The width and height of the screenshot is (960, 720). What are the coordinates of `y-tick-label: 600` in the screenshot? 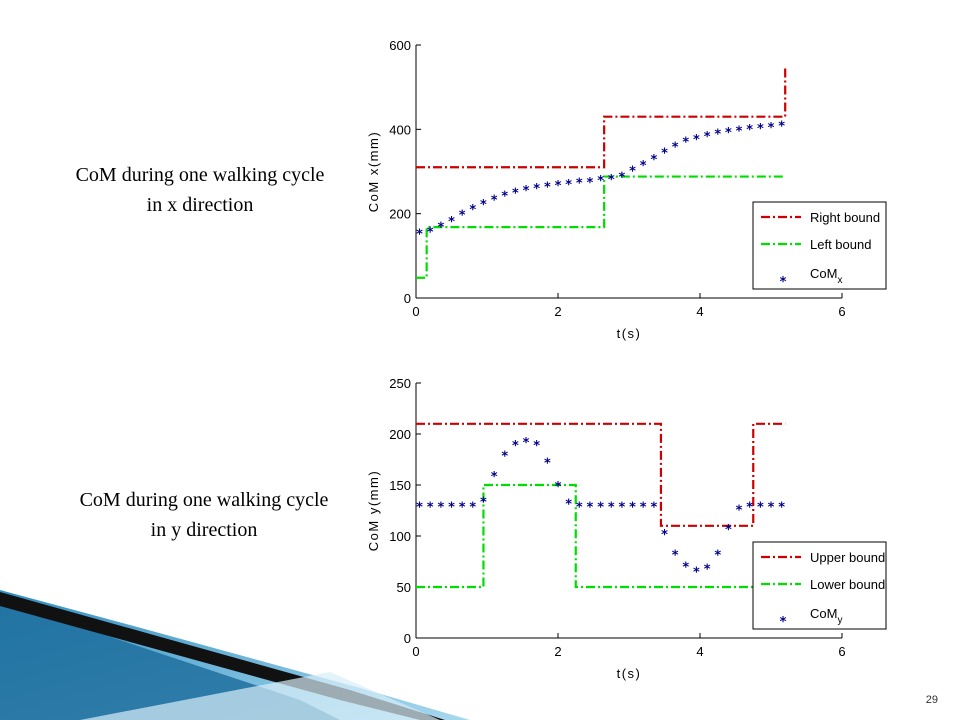 It's located at (400, 45).